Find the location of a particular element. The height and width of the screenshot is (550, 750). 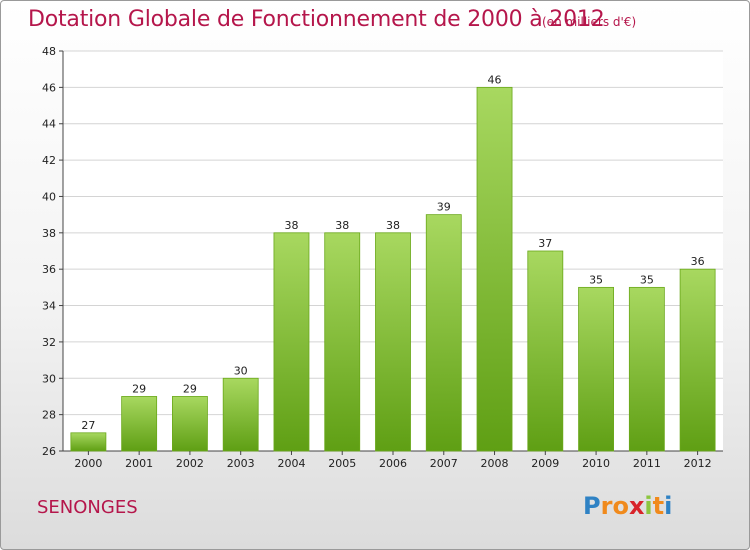

x-tick-label-2000: 2000 is located at coordinates (88, 463).